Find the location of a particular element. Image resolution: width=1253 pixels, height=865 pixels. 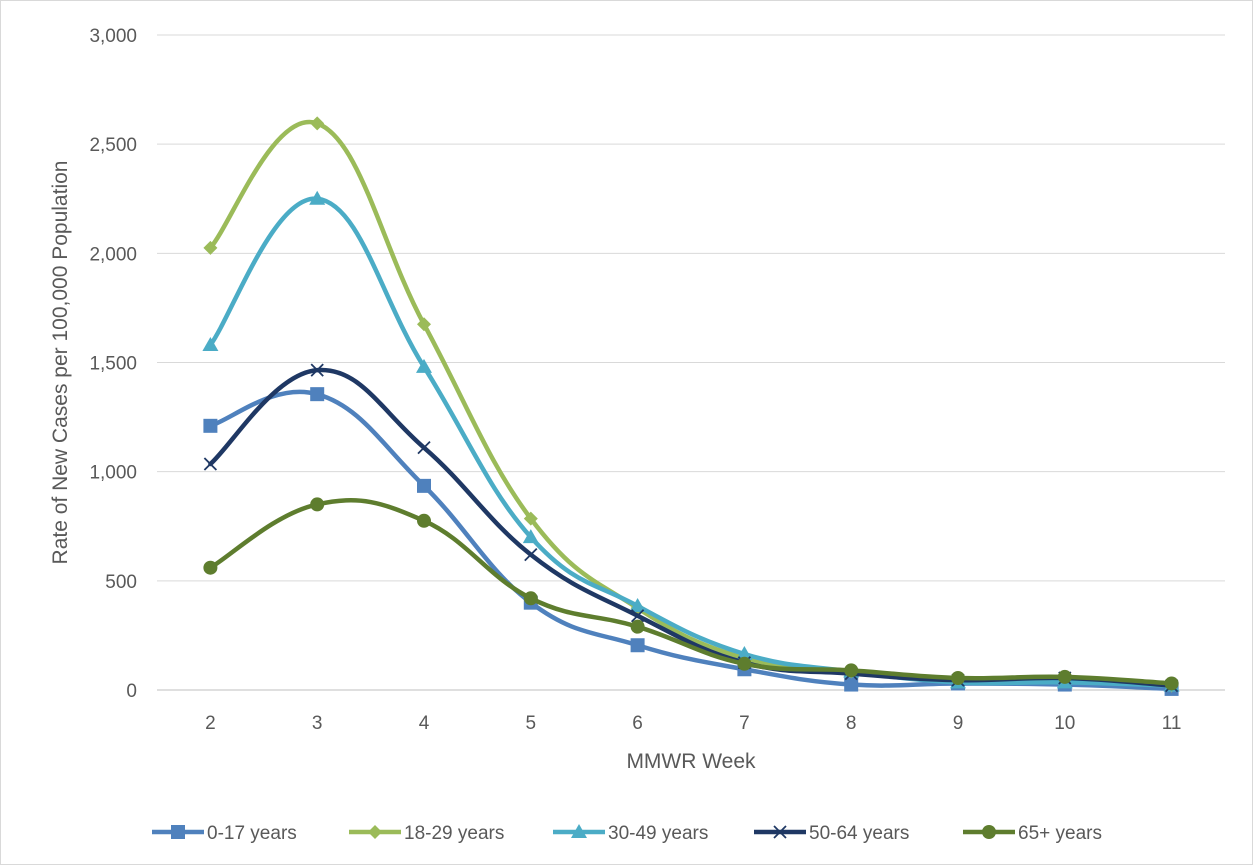

y-tick-label: 0 is located at coordinates (131, 691).